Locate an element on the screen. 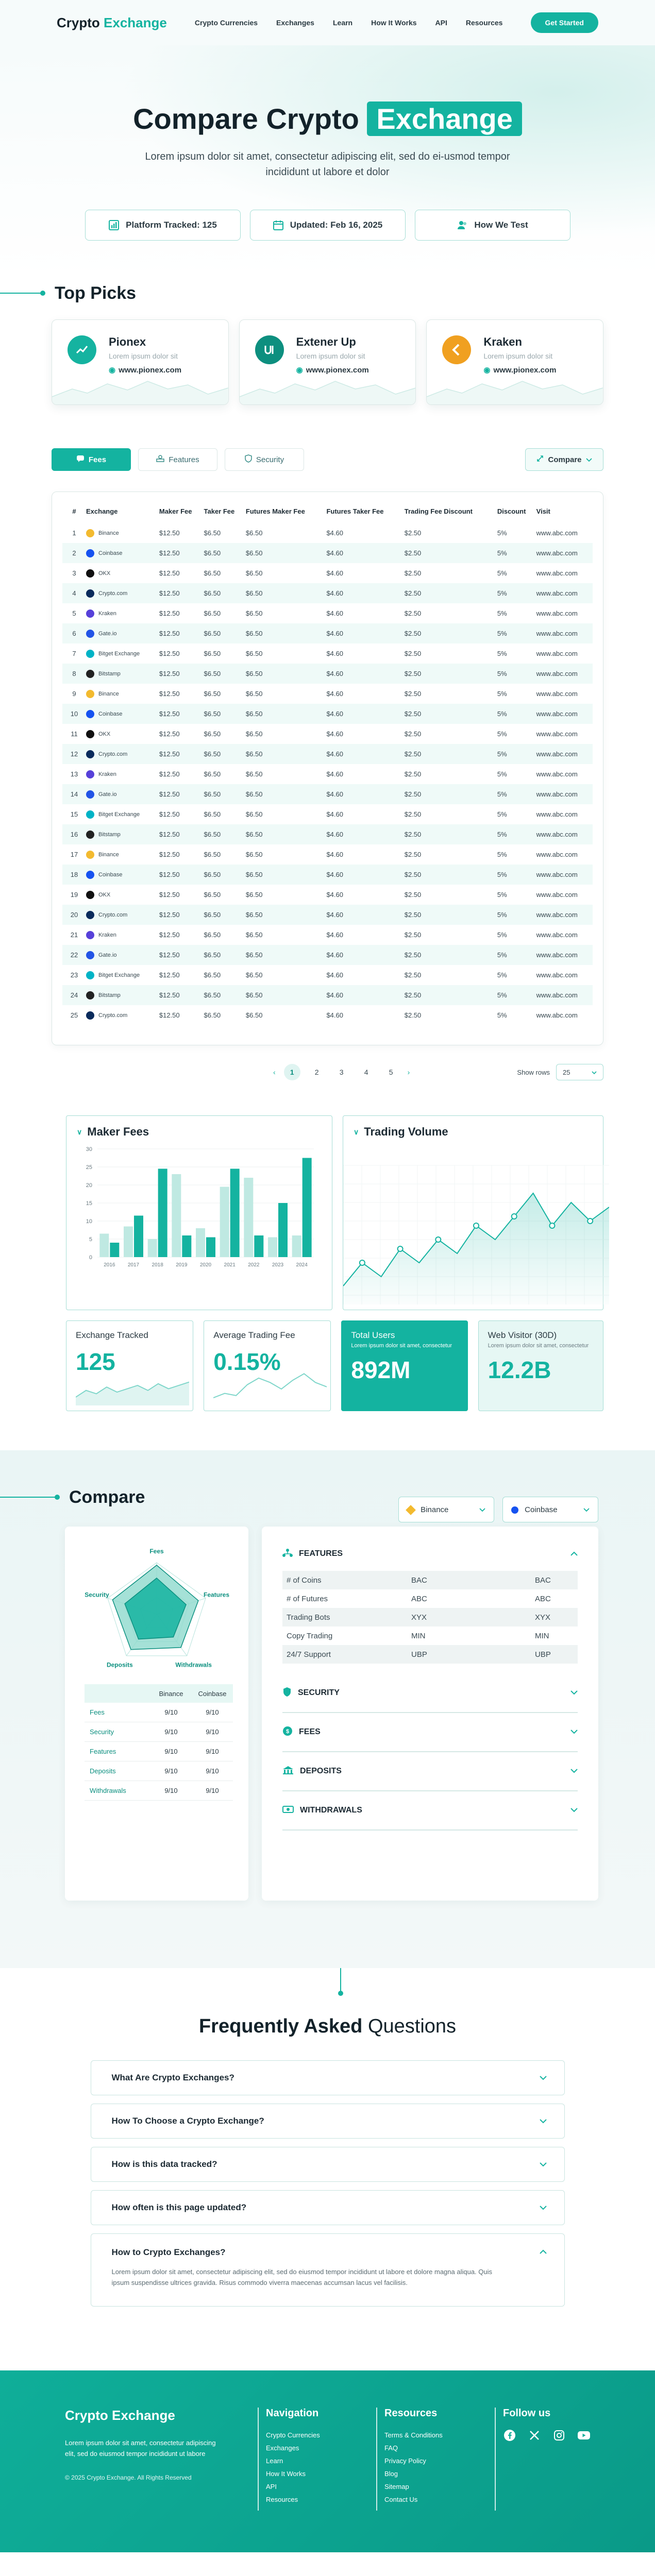 The image size is (655, 2576). faq-item: How is this data tracked? is located at coordinates (327, 2164).